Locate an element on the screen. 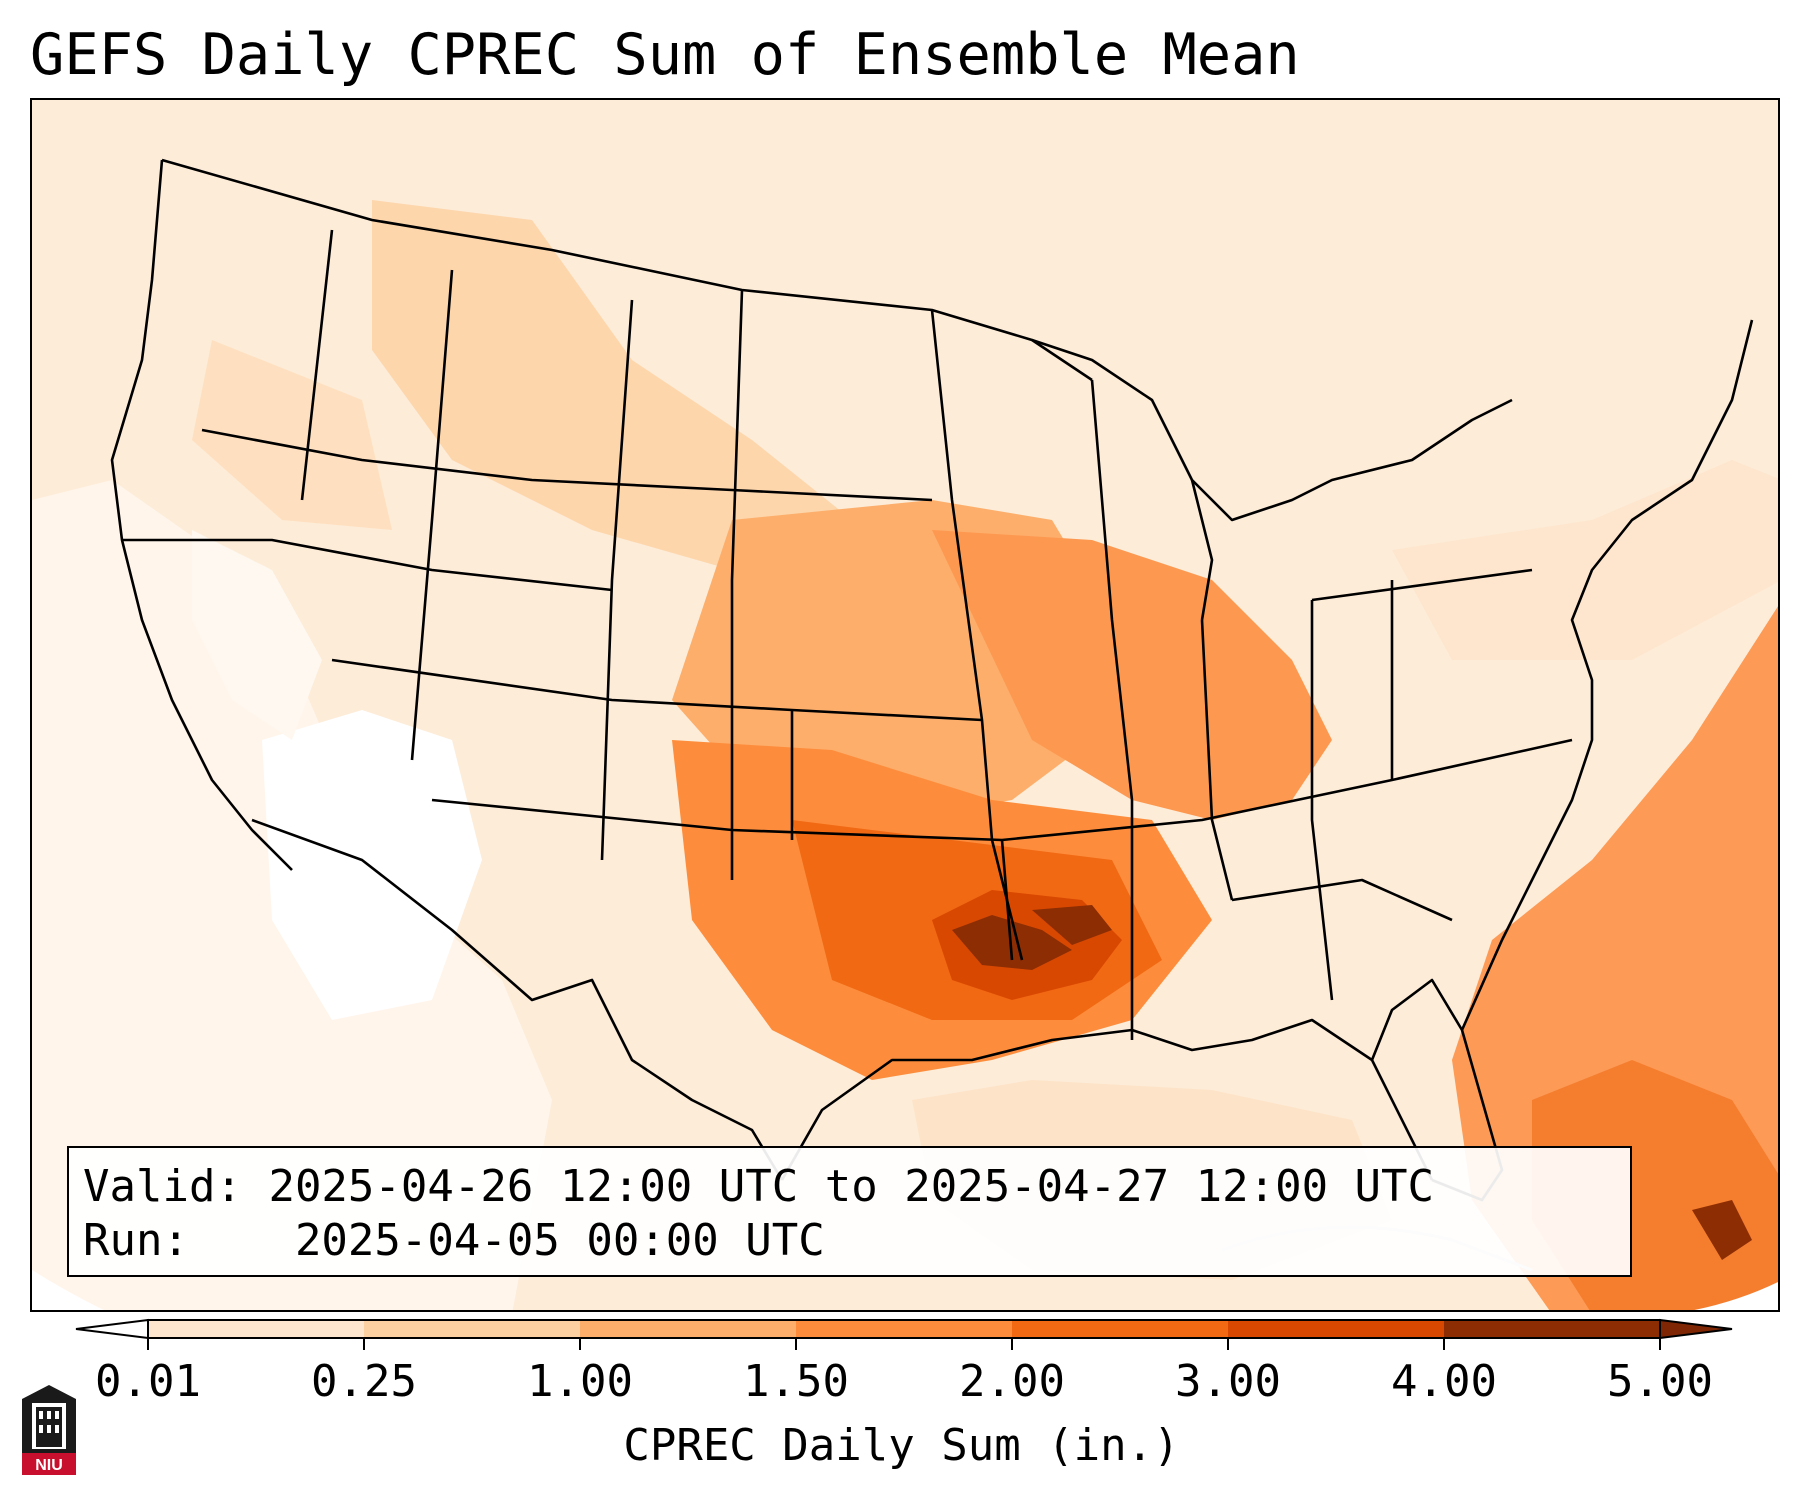 The height and width of the screenshot is (1500, 1803). logo-text: NIU is located at coordinates (49, 1465).